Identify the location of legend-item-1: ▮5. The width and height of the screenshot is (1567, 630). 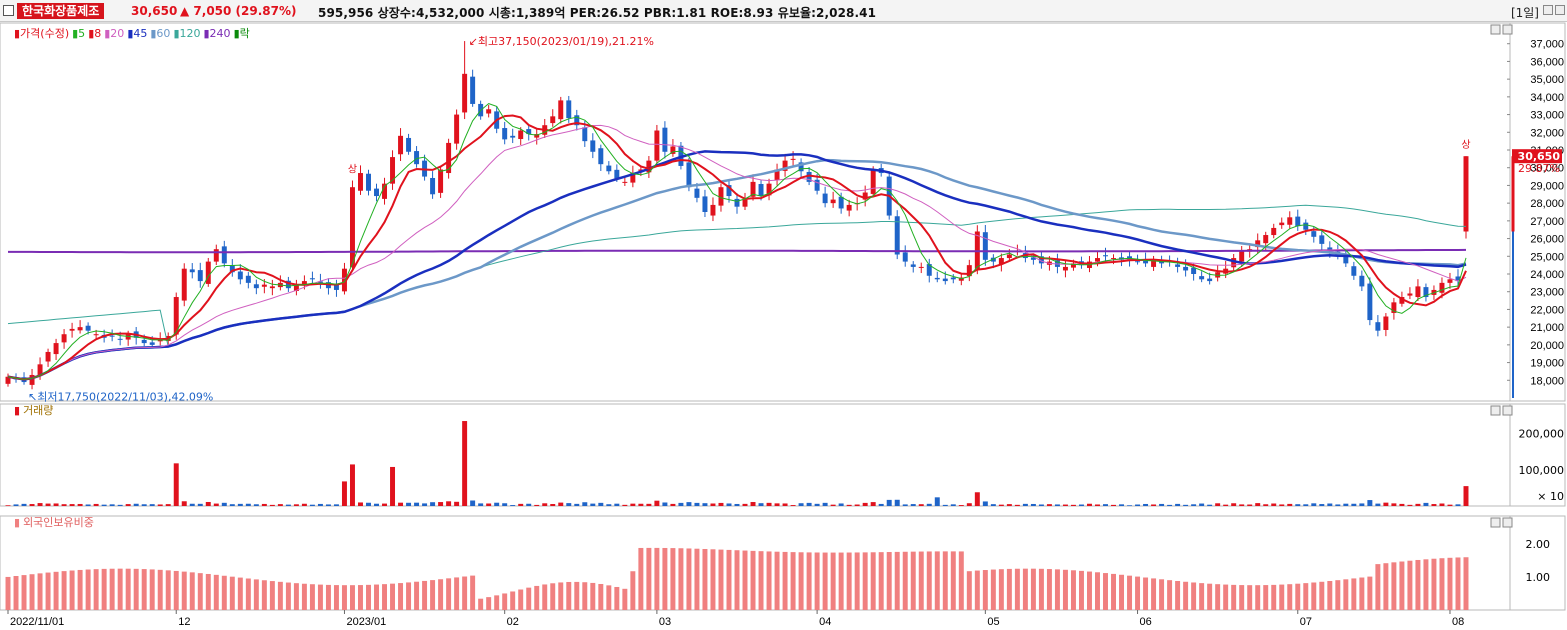
(79, 33).